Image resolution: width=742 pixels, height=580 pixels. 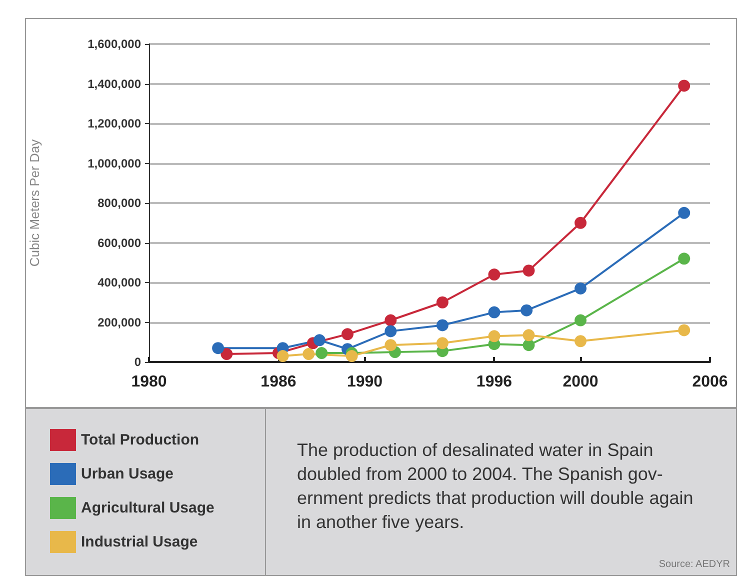 What do you see at coordinates (120, 203) in the screenshot?
I see `y-tick-label: 800,000` at bounding box center [120, 203].